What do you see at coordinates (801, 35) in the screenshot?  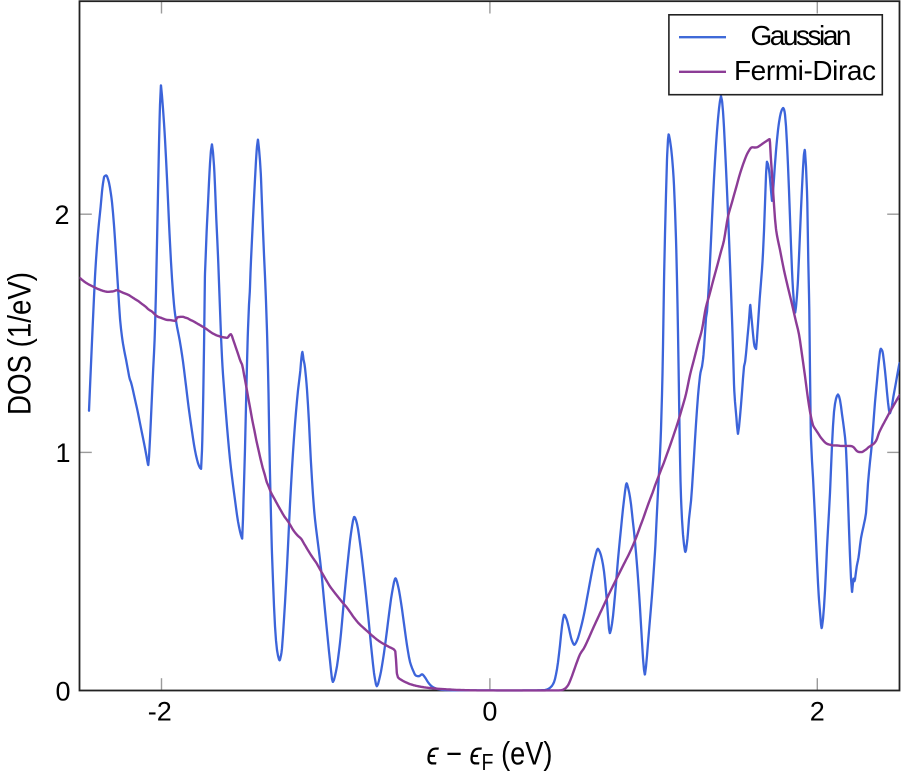 I see `svg-text: Gaussian` at bounding box center [801, 35].